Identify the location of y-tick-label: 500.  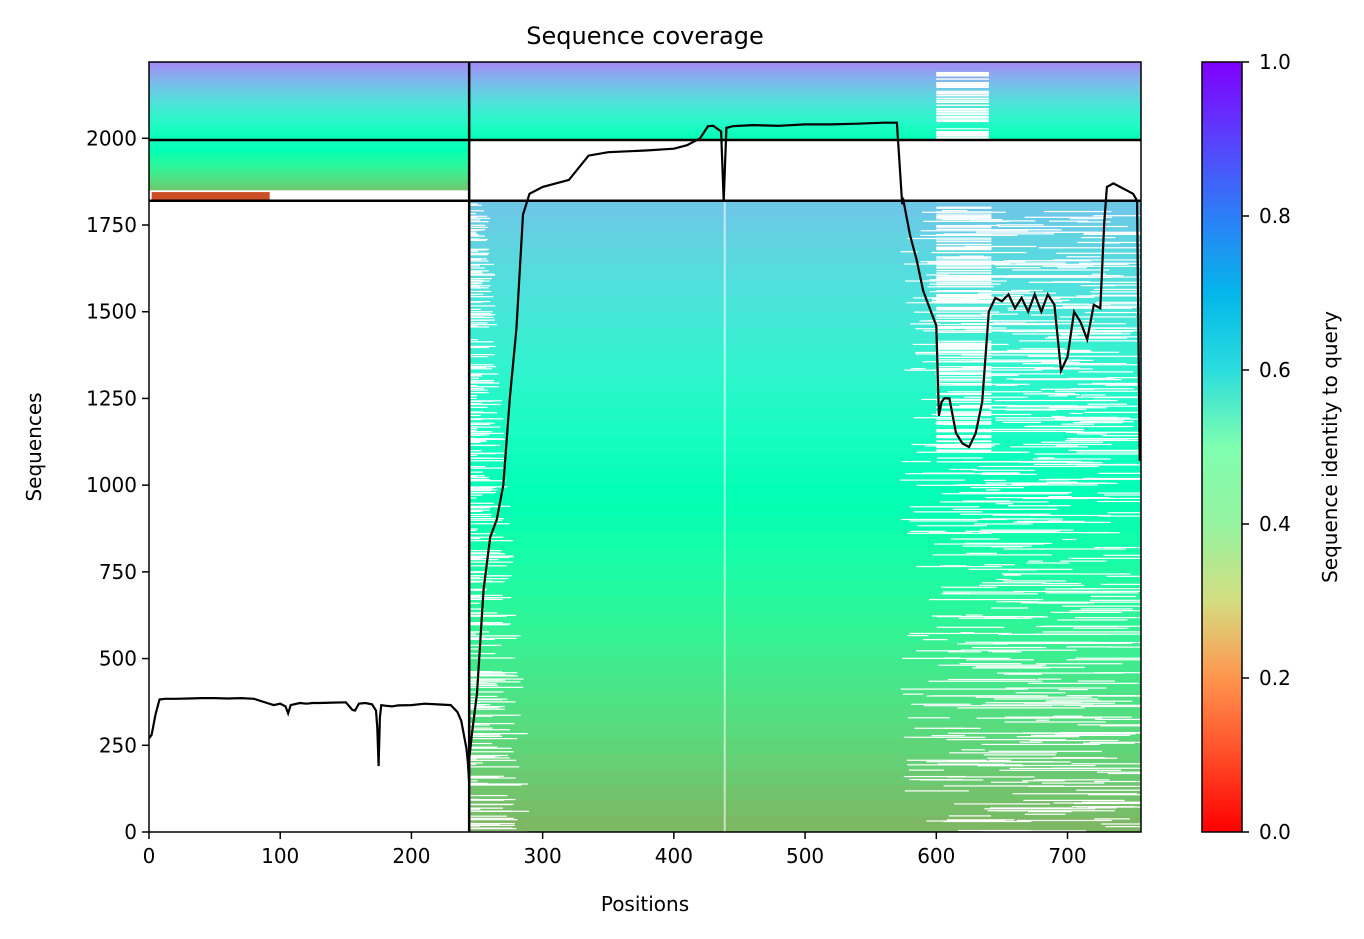
(118, 659).